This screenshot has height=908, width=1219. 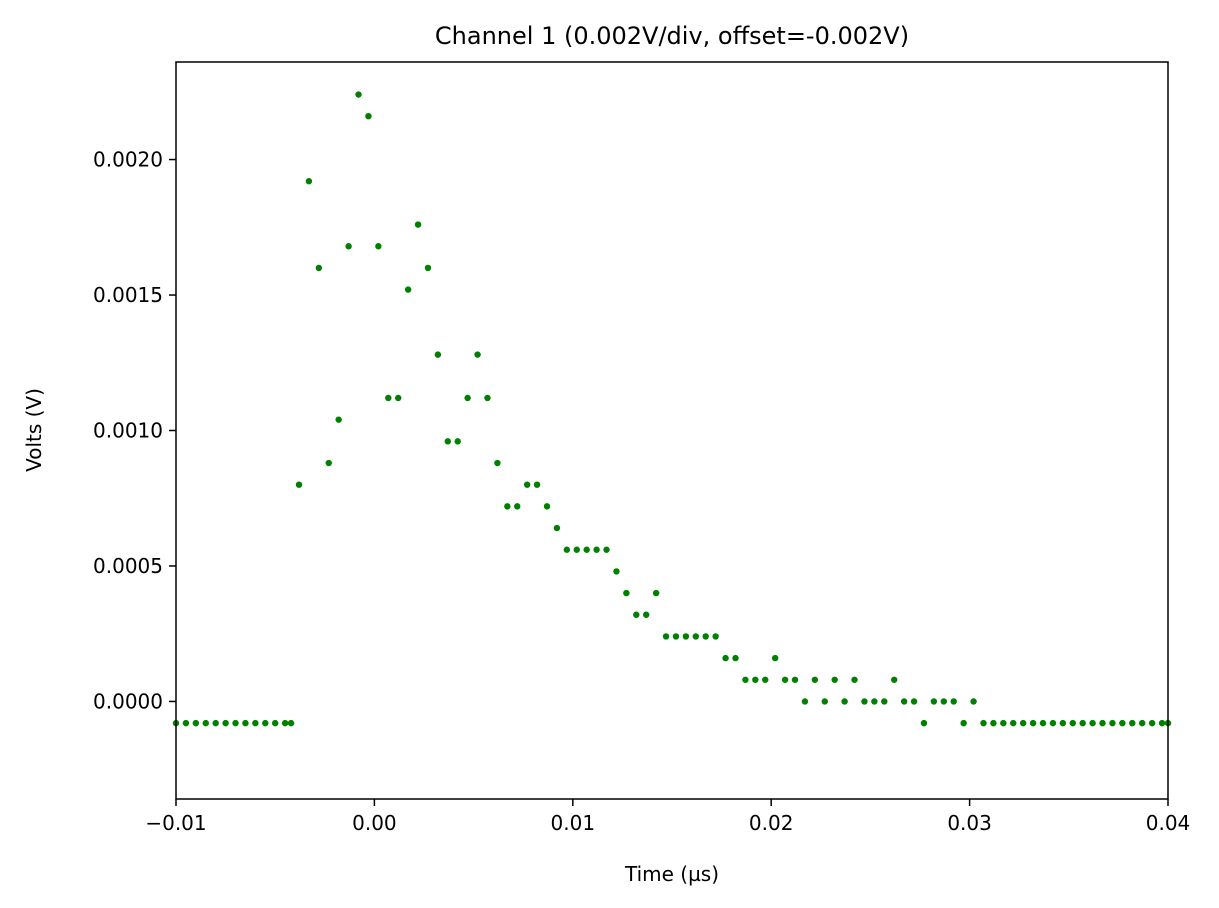 What do you see at coordinates (573, 823) in the screenshot?
I see `x-tick-label: 0.01` at bounding box center [573, 823].